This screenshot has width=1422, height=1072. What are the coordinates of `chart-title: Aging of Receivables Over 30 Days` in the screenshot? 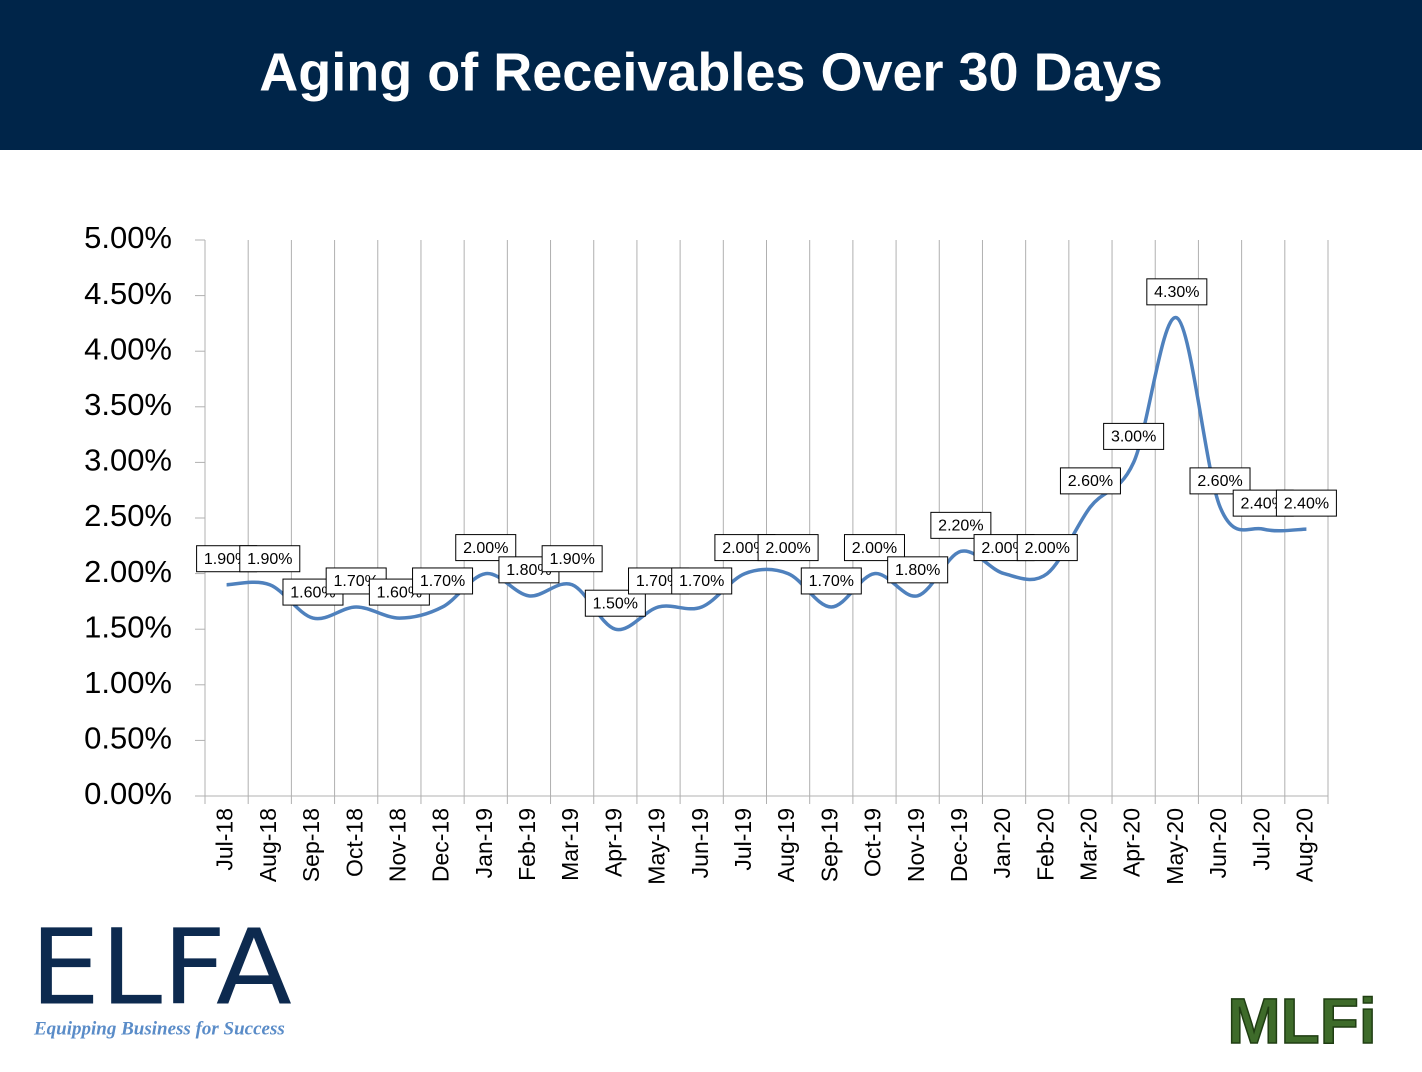 It's located at (710, 72).